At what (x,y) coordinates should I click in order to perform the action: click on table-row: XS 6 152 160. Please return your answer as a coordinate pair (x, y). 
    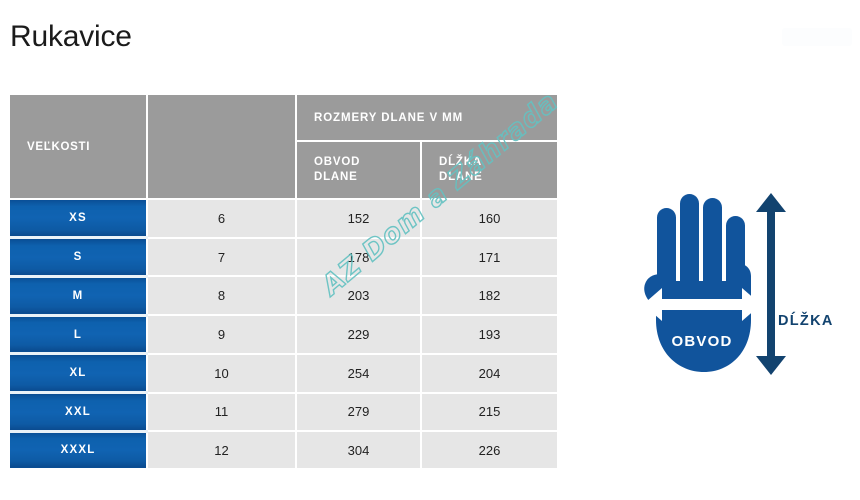
    Looking at the image, I should click on (283, 219).